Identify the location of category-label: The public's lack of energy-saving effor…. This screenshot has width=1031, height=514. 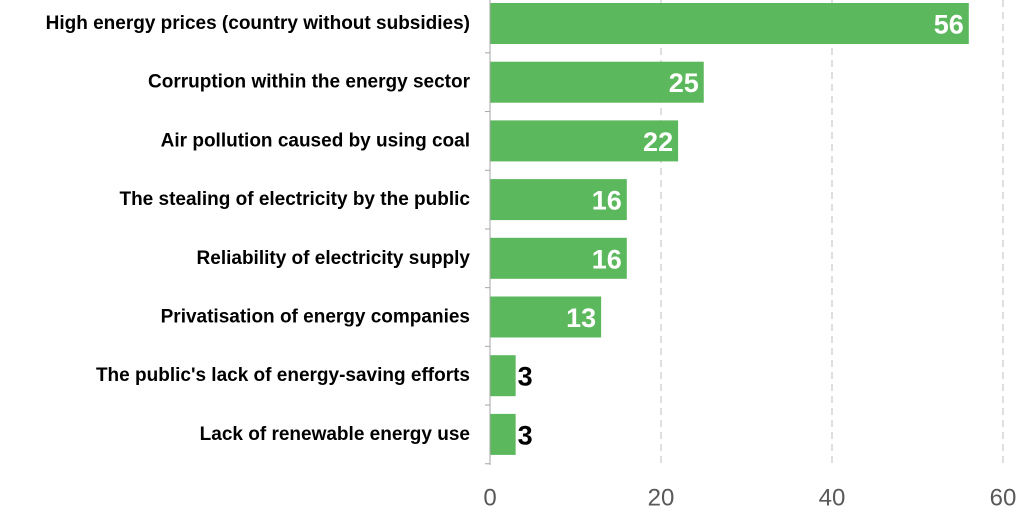
(283, 375).